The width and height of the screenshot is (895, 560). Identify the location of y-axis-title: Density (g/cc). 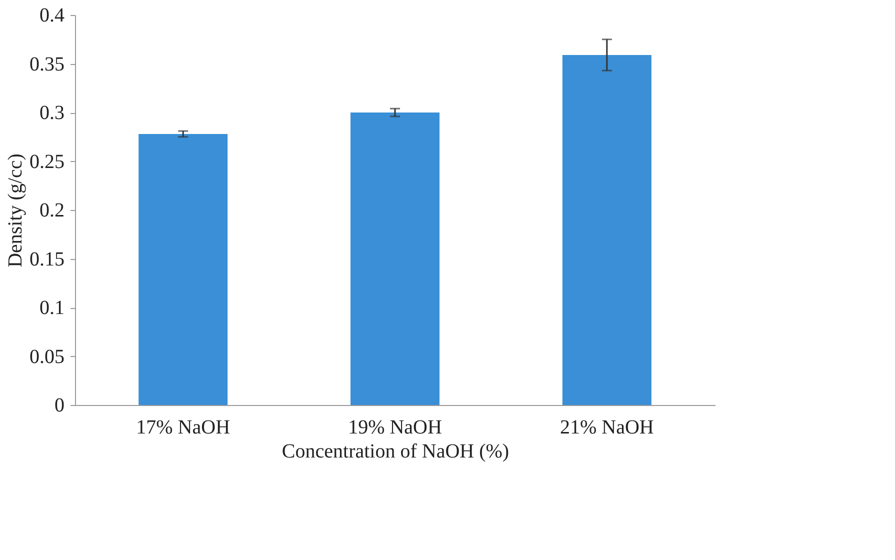
(15, 211).